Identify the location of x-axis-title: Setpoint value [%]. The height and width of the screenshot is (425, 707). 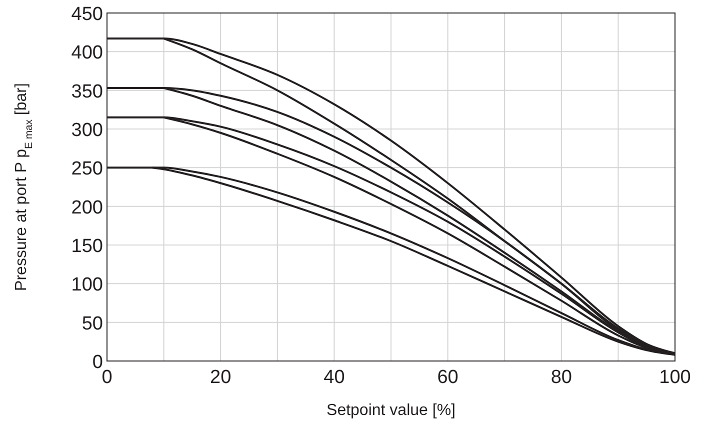
(391, 410).